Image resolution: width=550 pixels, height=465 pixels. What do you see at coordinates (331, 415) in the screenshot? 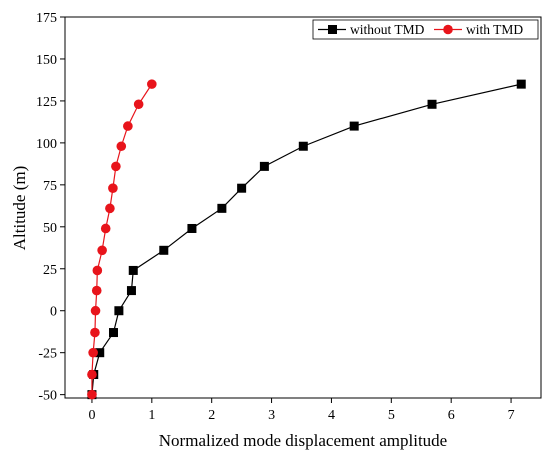
I see `x-tick-label: 4` at bounding box center [331, 415].